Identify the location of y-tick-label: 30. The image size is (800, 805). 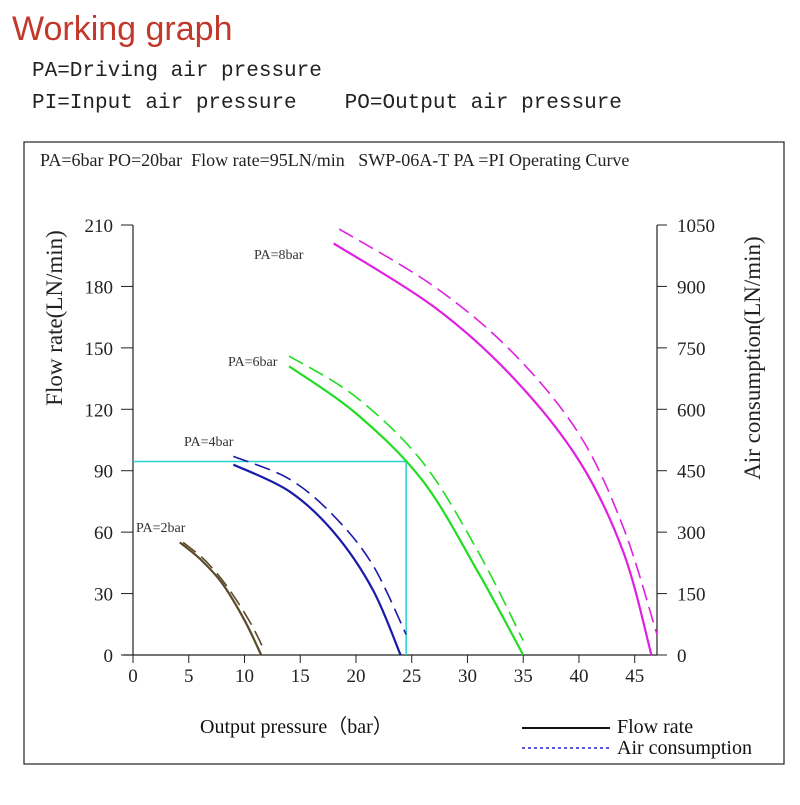
(103, 595).